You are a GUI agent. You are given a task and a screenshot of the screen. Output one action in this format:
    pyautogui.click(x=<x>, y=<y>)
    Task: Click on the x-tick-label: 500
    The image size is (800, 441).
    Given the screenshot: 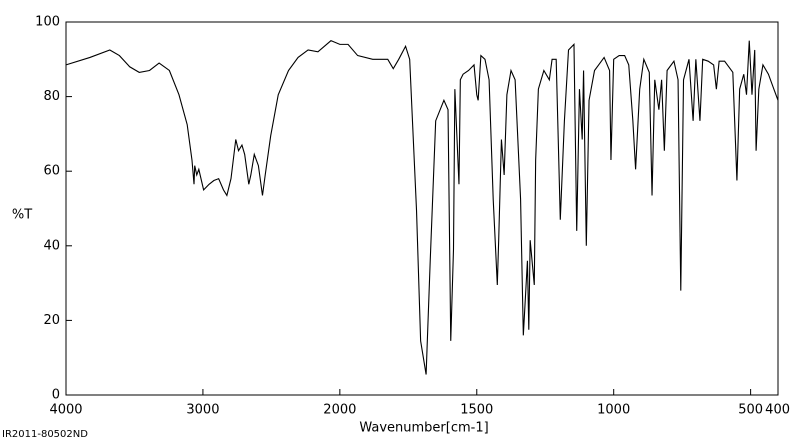 What is the action you would take?
    pyautogui.click(x=750, y=410)
    